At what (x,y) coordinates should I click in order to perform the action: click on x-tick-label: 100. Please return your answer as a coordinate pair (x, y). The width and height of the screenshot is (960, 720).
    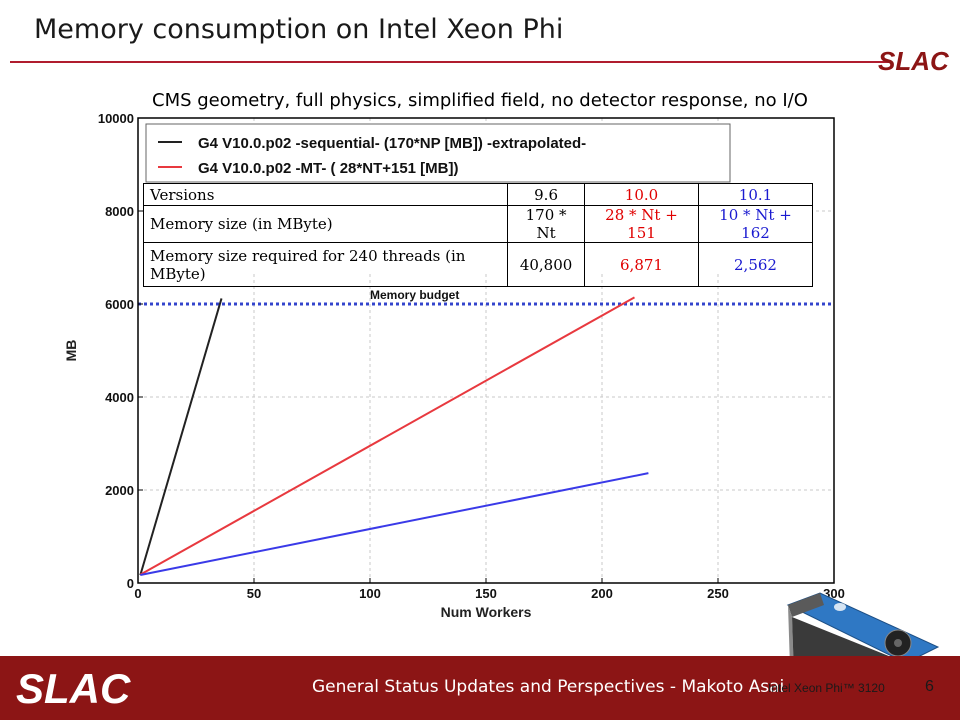
    Looking at the image, I should click on (370, 593).